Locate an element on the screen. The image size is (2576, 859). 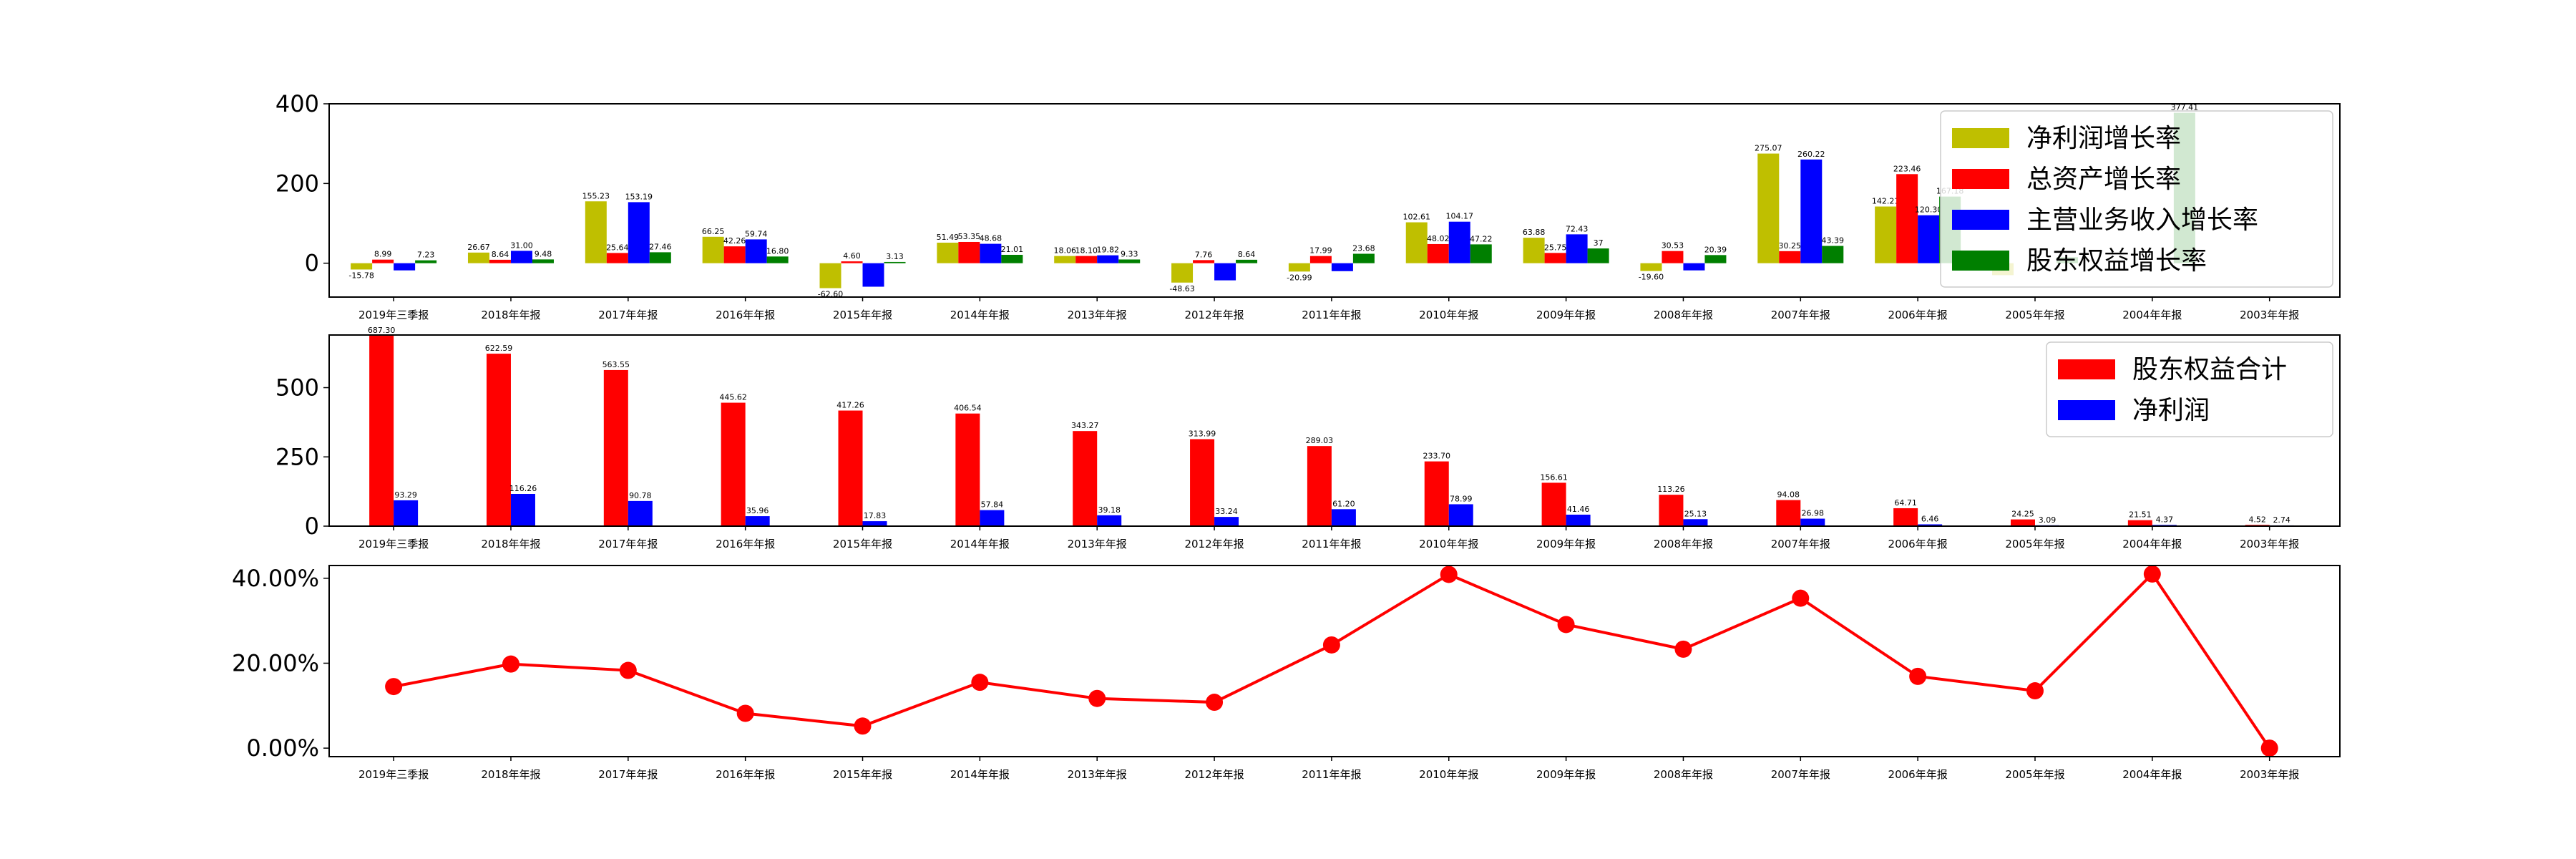
y-tick-label: 40.00% is located at coordinates (275, 578).